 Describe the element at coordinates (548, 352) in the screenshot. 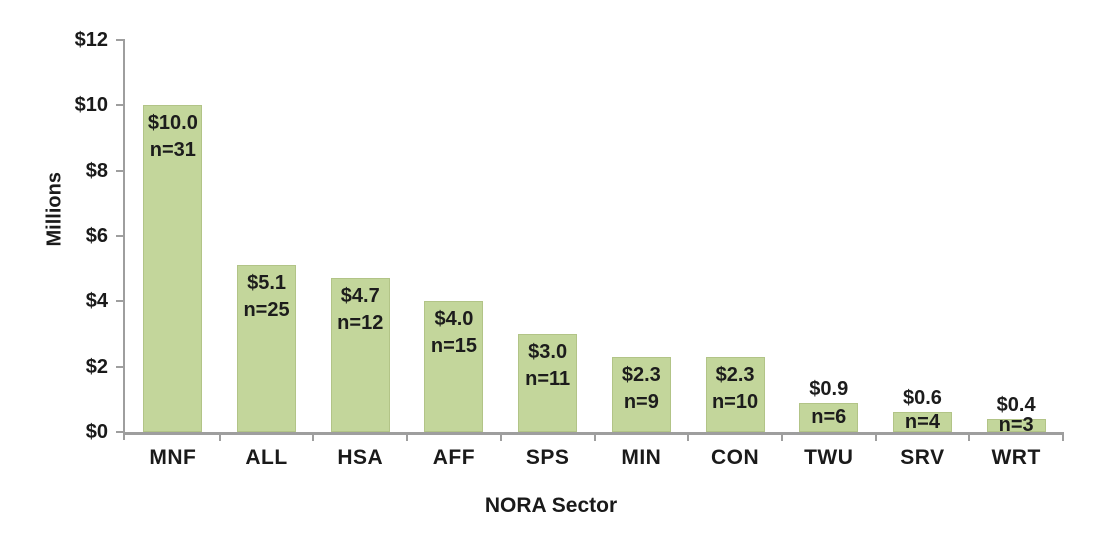

I see `bar-value-label: $3.0` at that location.